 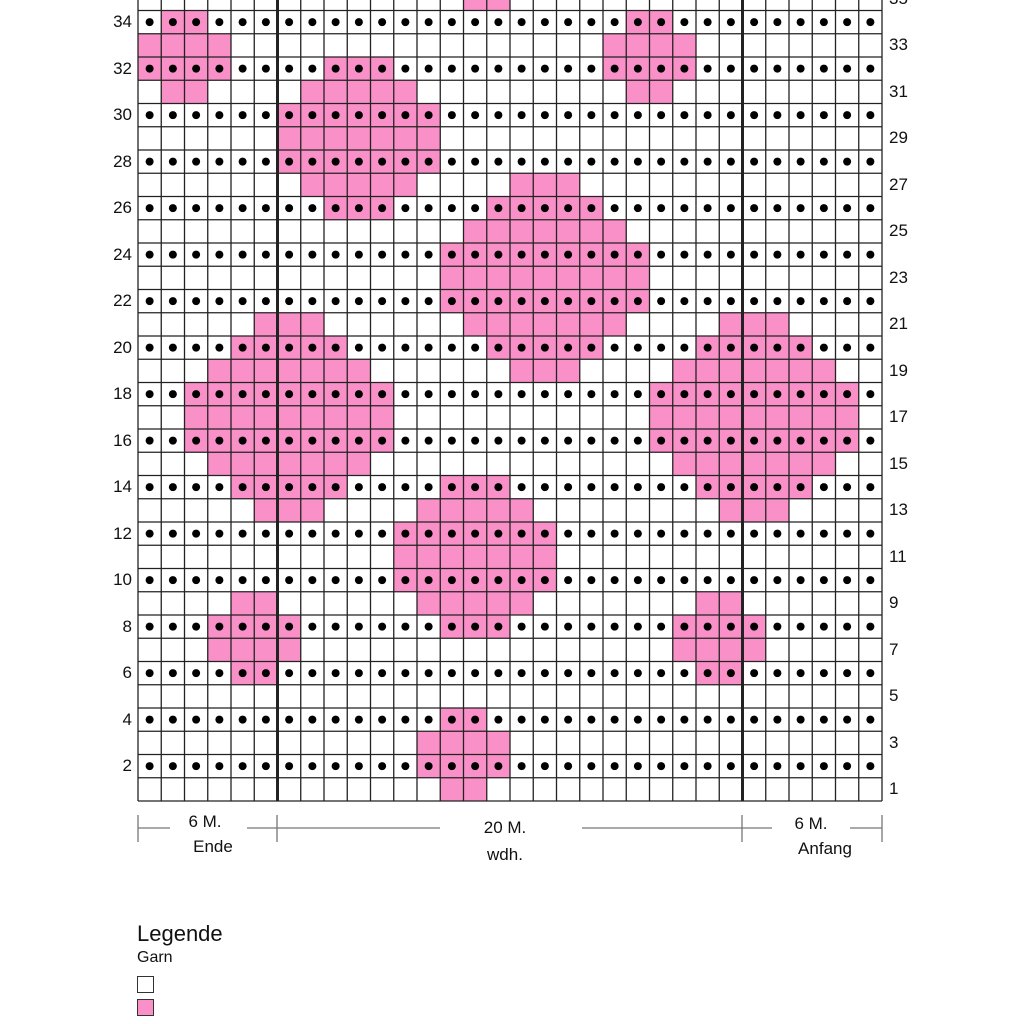 What do you see at coordinates (127, 719) in the screenshot?
I see `row-label-left: 4` at bounding box center [127, 719].